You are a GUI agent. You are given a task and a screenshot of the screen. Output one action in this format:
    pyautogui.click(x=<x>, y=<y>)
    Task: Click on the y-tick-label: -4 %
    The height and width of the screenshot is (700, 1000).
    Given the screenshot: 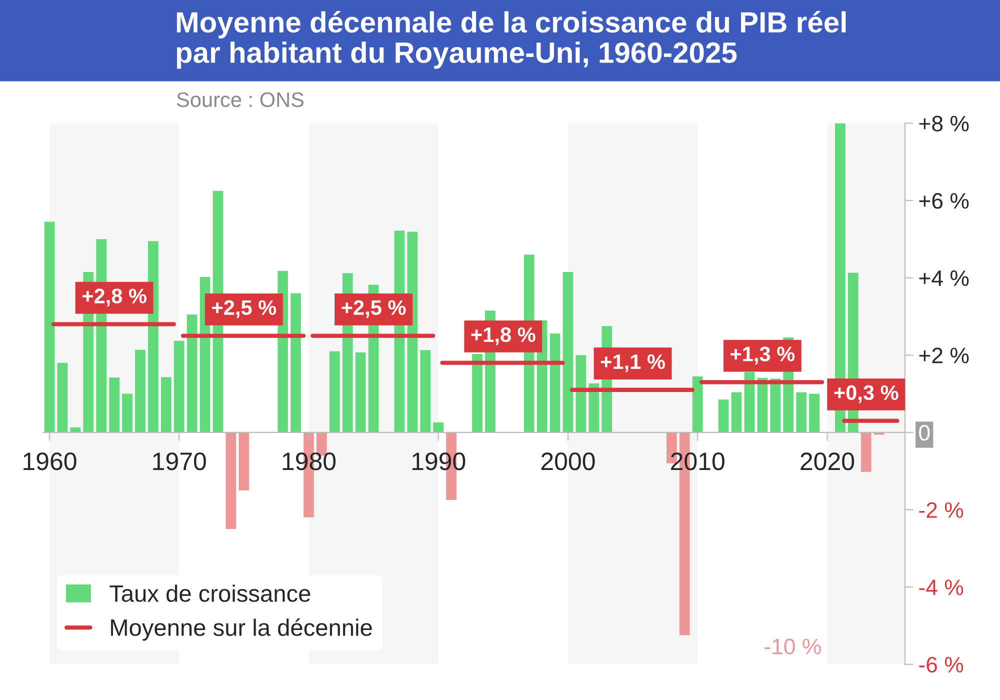 What is the action you would take?
    pyautogui.click(x=941, y=588)
    